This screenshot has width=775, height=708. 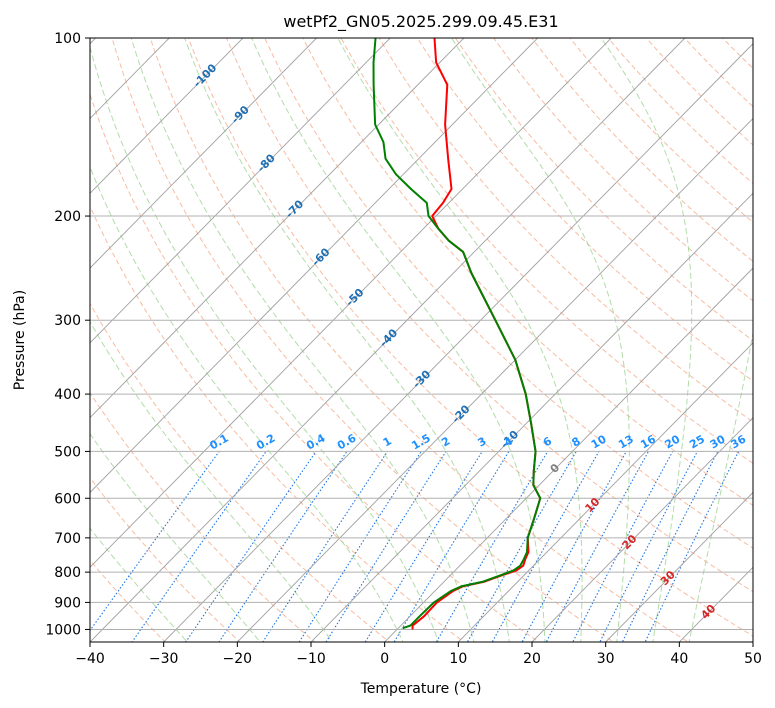 What do you see at coordinates (532, 659) in the screenshot?
I see `x-tick-label: 20` at bounding box center [532, 659].